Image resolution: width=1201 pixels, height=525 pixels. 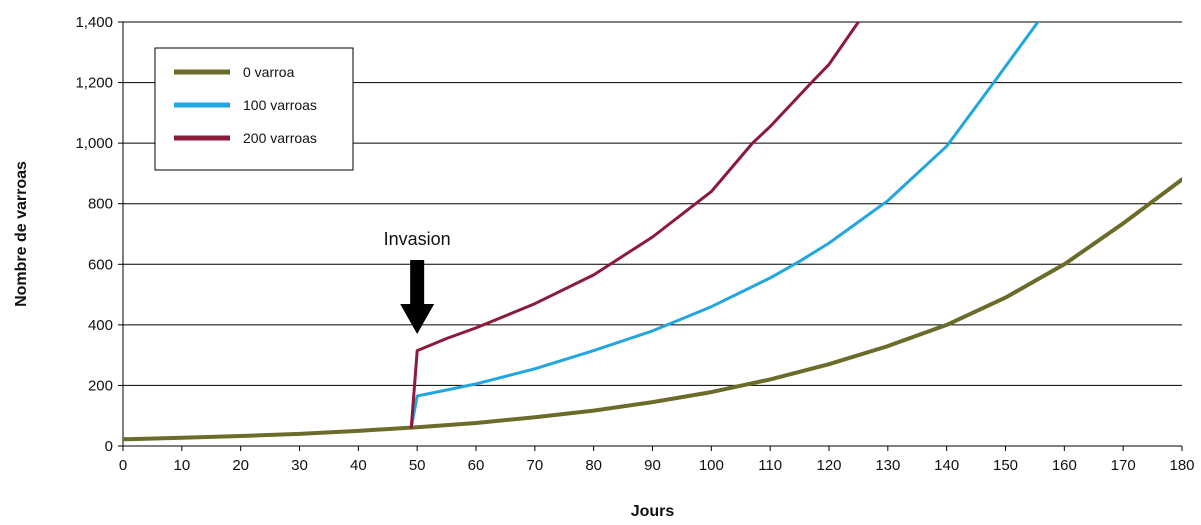 What do you see at coordinates (1005, 465) in the screenshot?
I see `x-tick-label: 150` at bounding box center [1005, 465].